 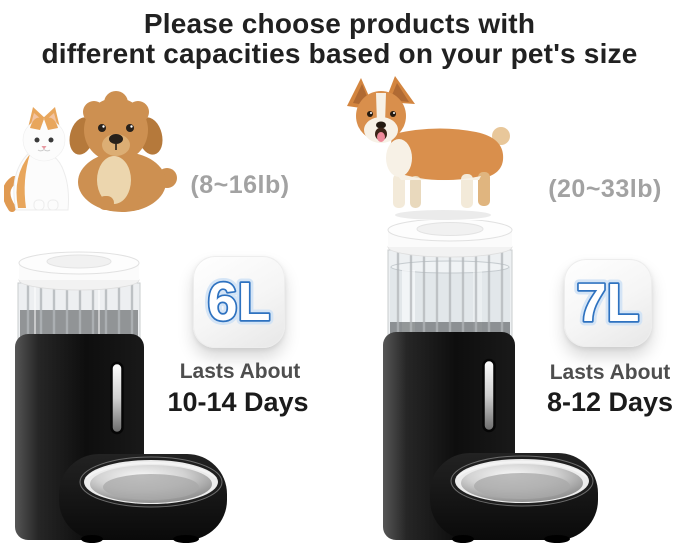 I want to click on cat-and-puppy-image, so click(x=90, y=151).